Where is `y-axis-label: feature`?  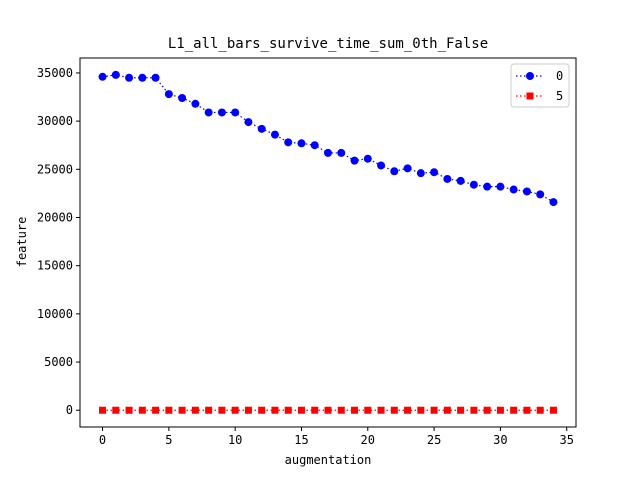 y-axis-label: feature is located at coordinates (22, 242).